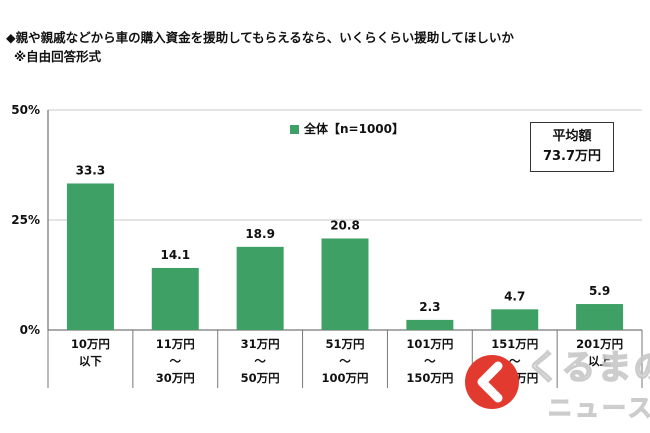 Image resolution: width=650 pixels, height=433 pixels. I want to click on chart-legend: 全体【n=1000】, so click(347, 128).